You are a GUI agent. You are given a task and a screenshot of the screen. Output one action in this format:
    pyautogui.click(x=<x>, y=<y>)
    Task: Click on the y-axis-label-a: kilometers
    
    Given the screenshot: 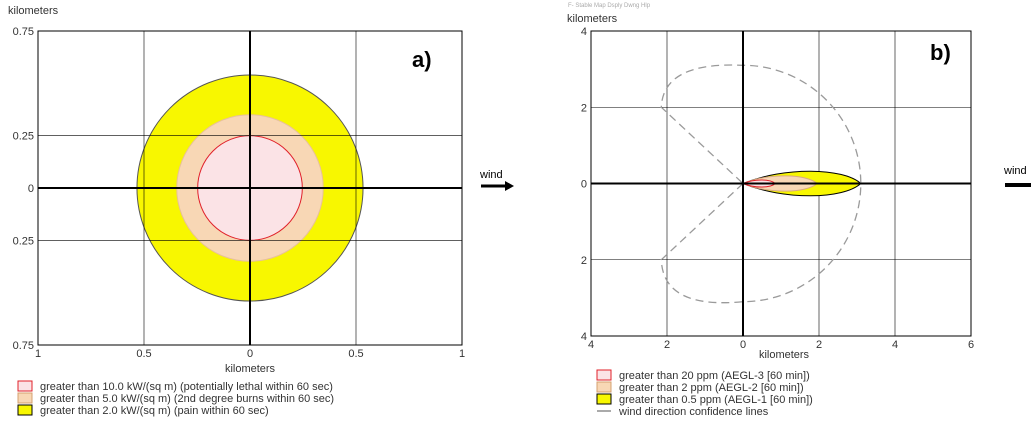 What is the action you would take?
    pyautogui.click(x=33, y=11)
    